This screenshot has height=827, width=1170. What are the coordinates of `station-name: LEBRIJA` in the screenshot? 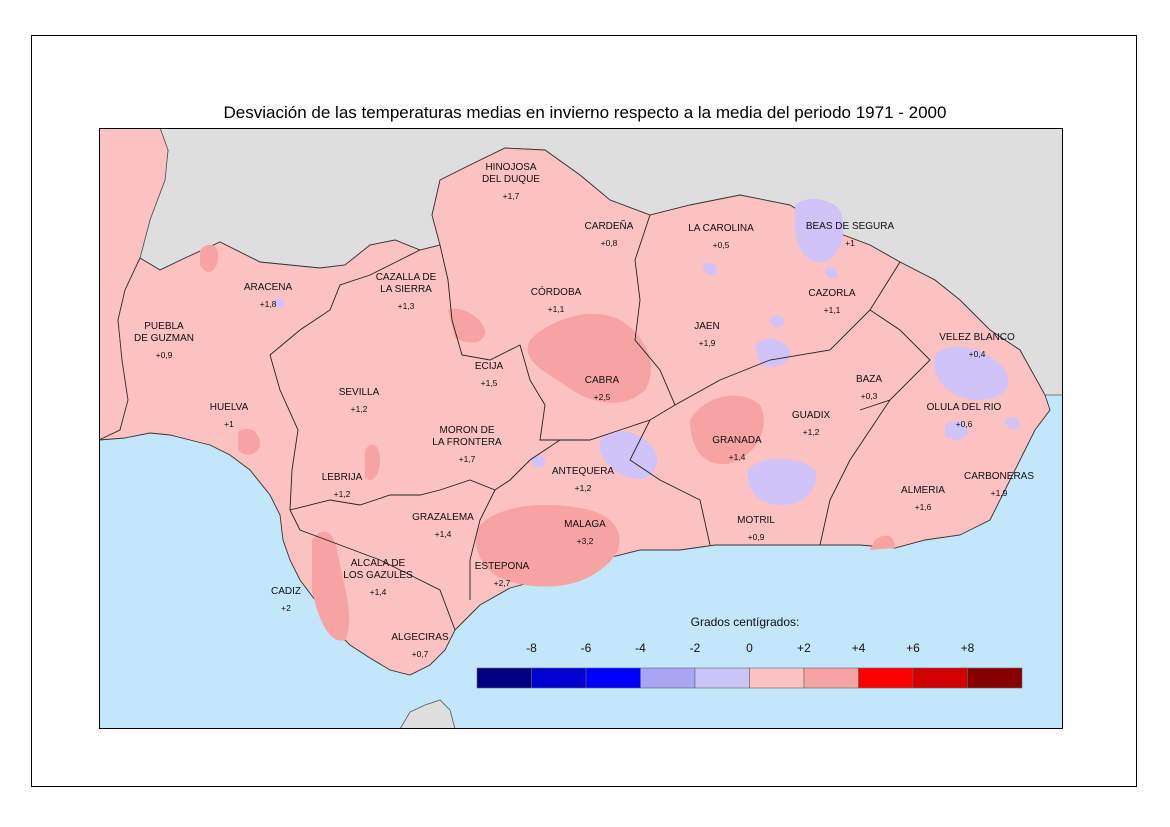 It's located at (342, 477).